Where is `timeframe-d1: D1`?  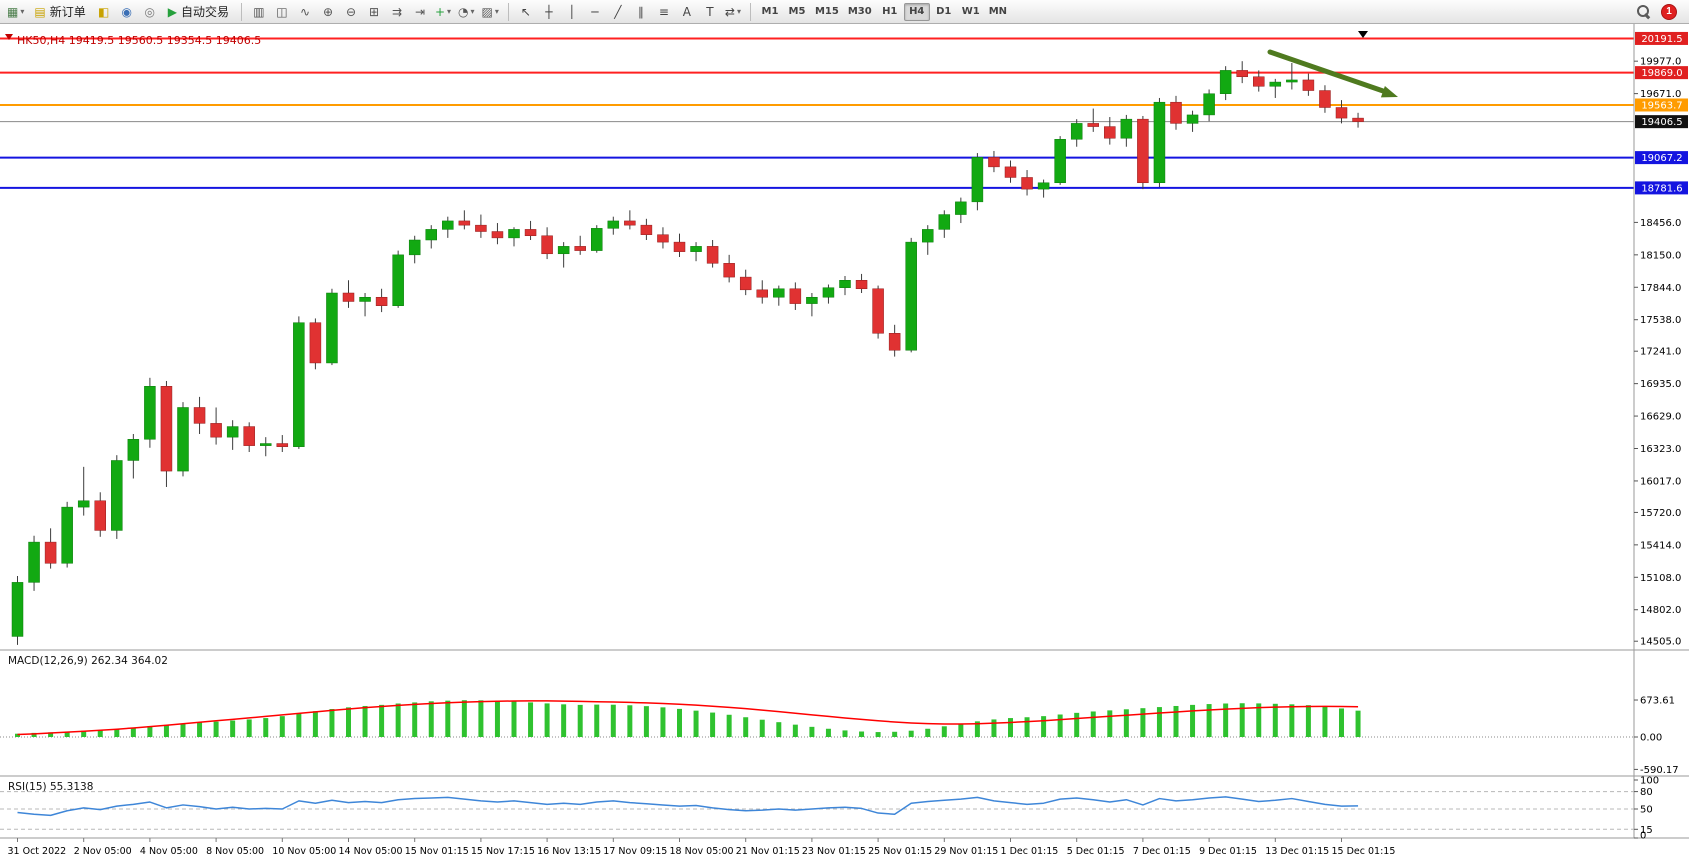 timeframe-d1: D1 is located at coordinates (944, 11).